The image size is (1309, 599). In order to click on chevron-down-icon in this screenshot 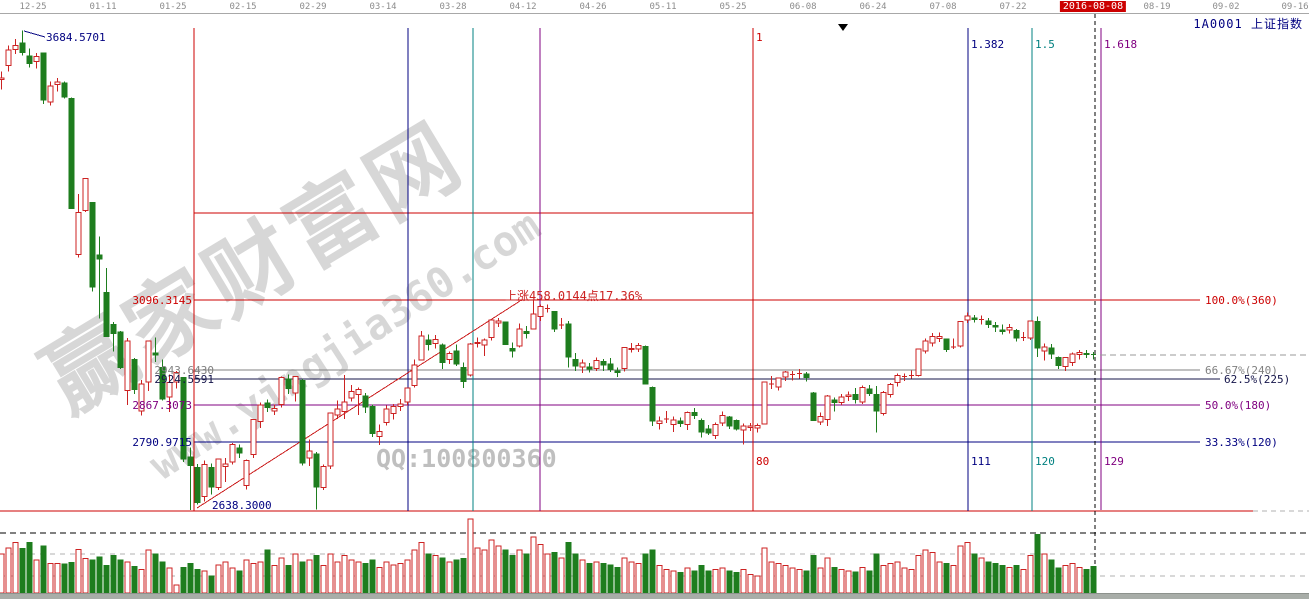, I will do `click(843, 27)`.